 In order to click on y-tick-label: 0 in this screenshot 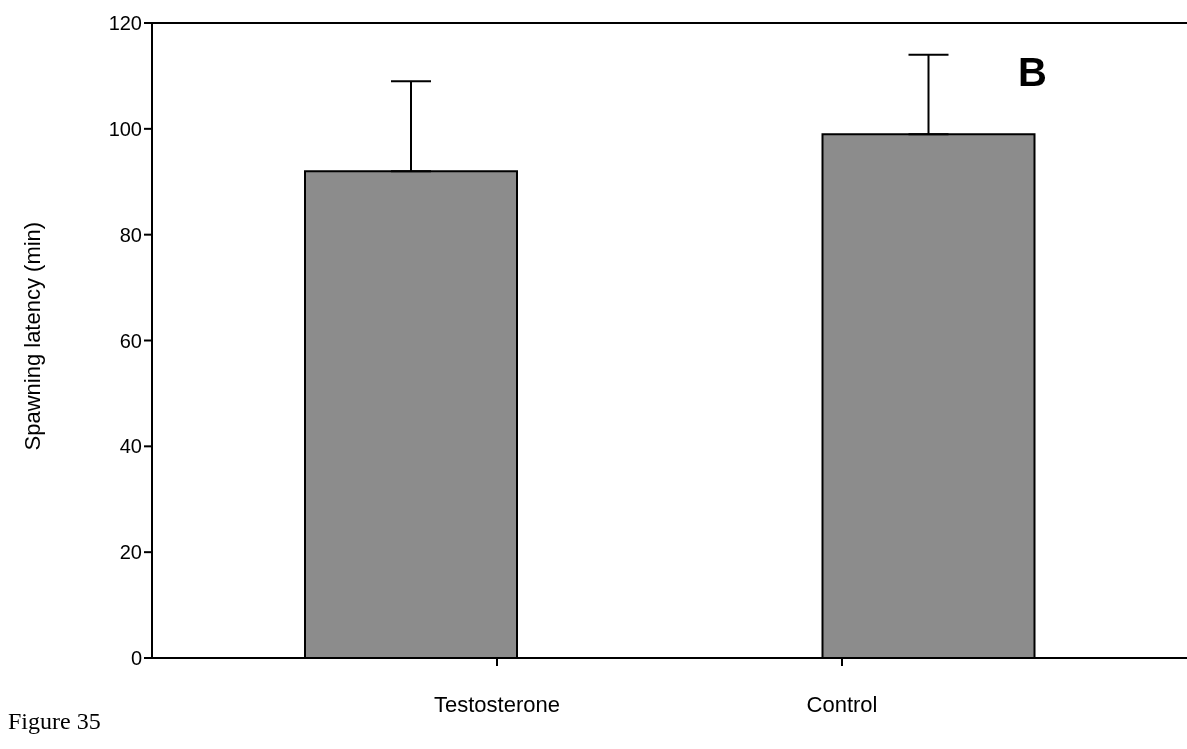, I will do `click(136, 658)`.